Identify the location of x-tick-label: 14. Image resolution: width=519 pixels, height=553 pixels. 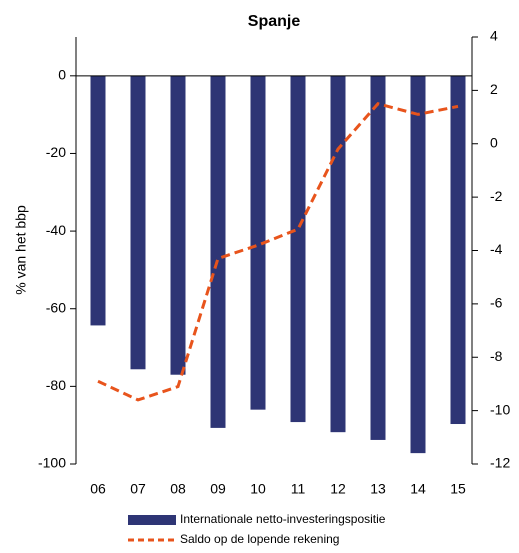
(418, 489).